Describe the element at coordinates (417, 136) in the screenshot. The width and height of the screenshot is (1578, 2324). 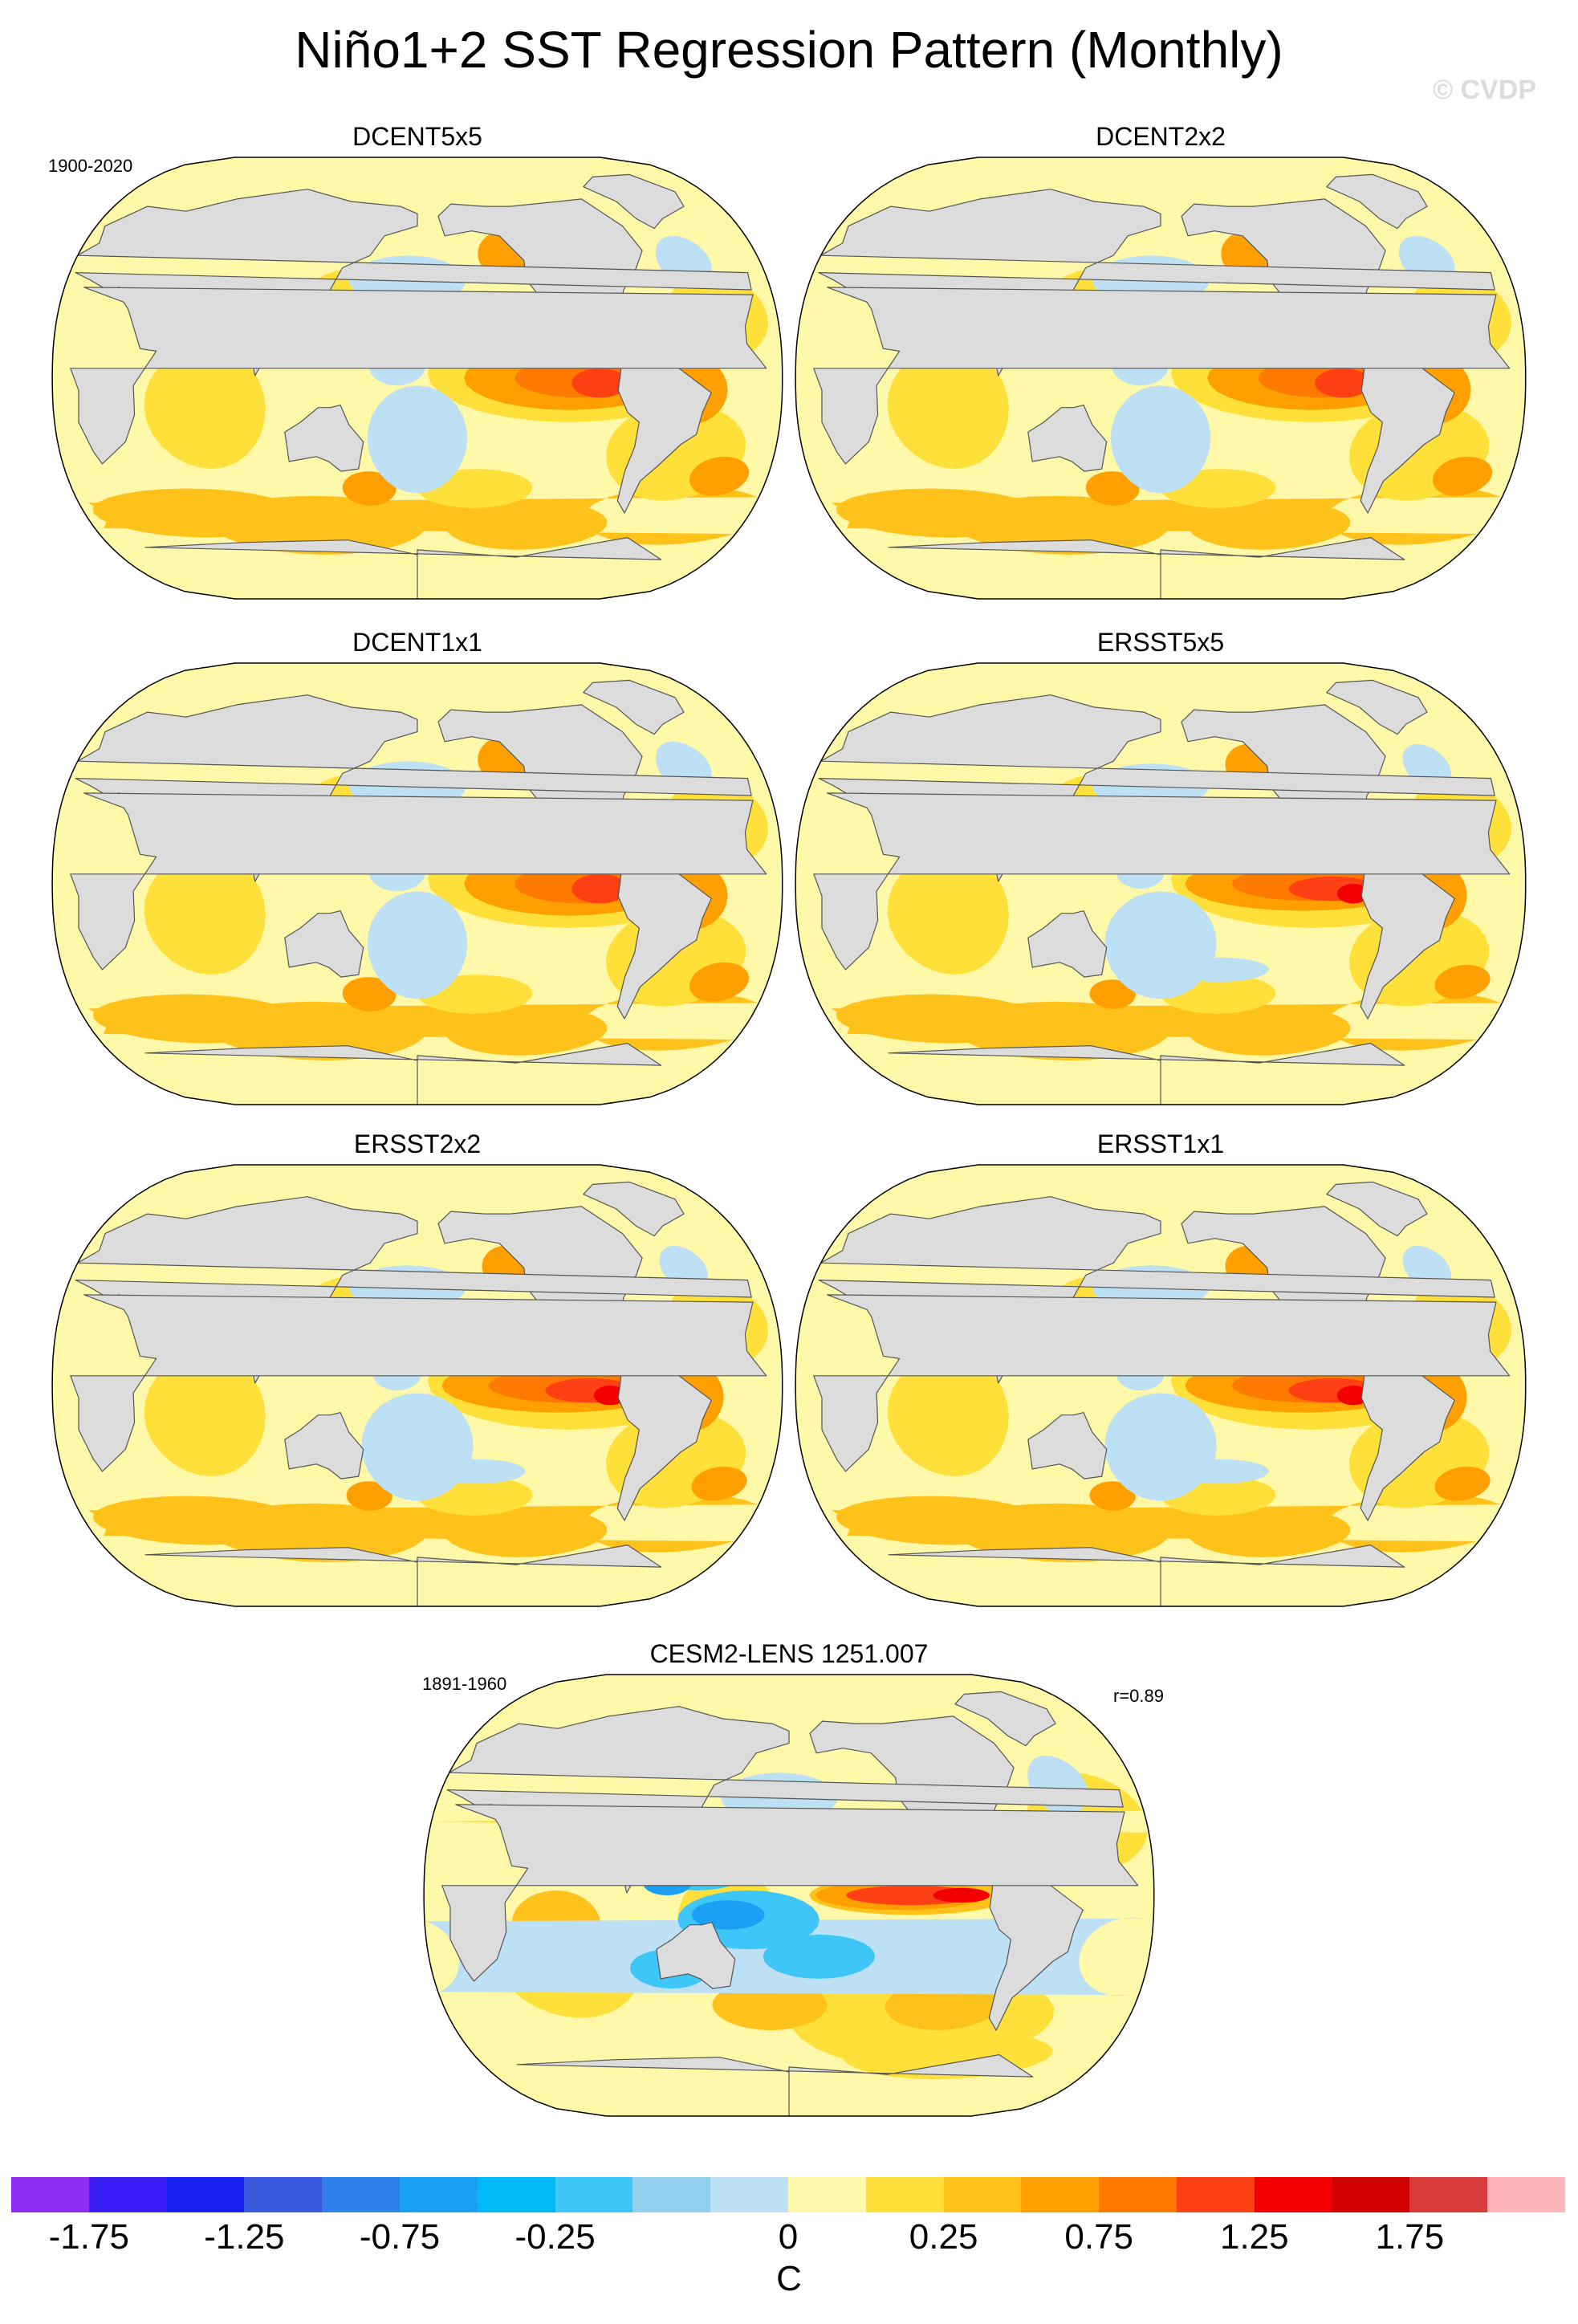
I see `panel-title: DCENT5x5` at that location.